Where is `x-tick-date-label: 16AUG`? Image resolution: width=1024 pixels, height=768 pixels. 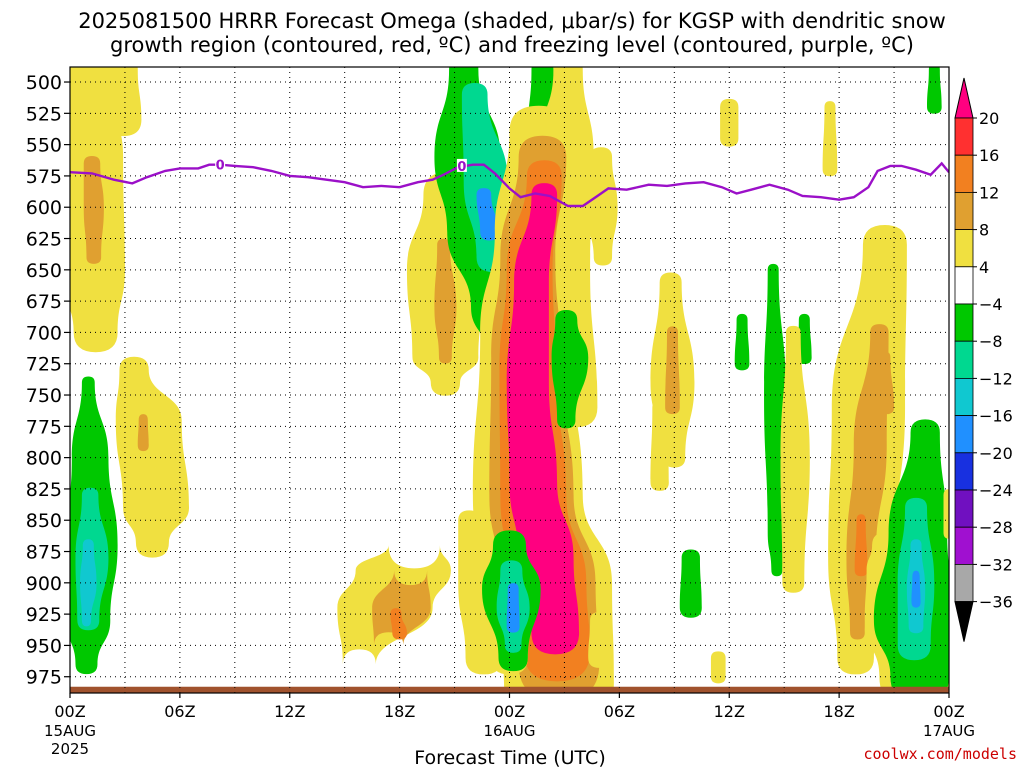
x-tick-date-label: 16AUG is located at coordinates (510, 731).